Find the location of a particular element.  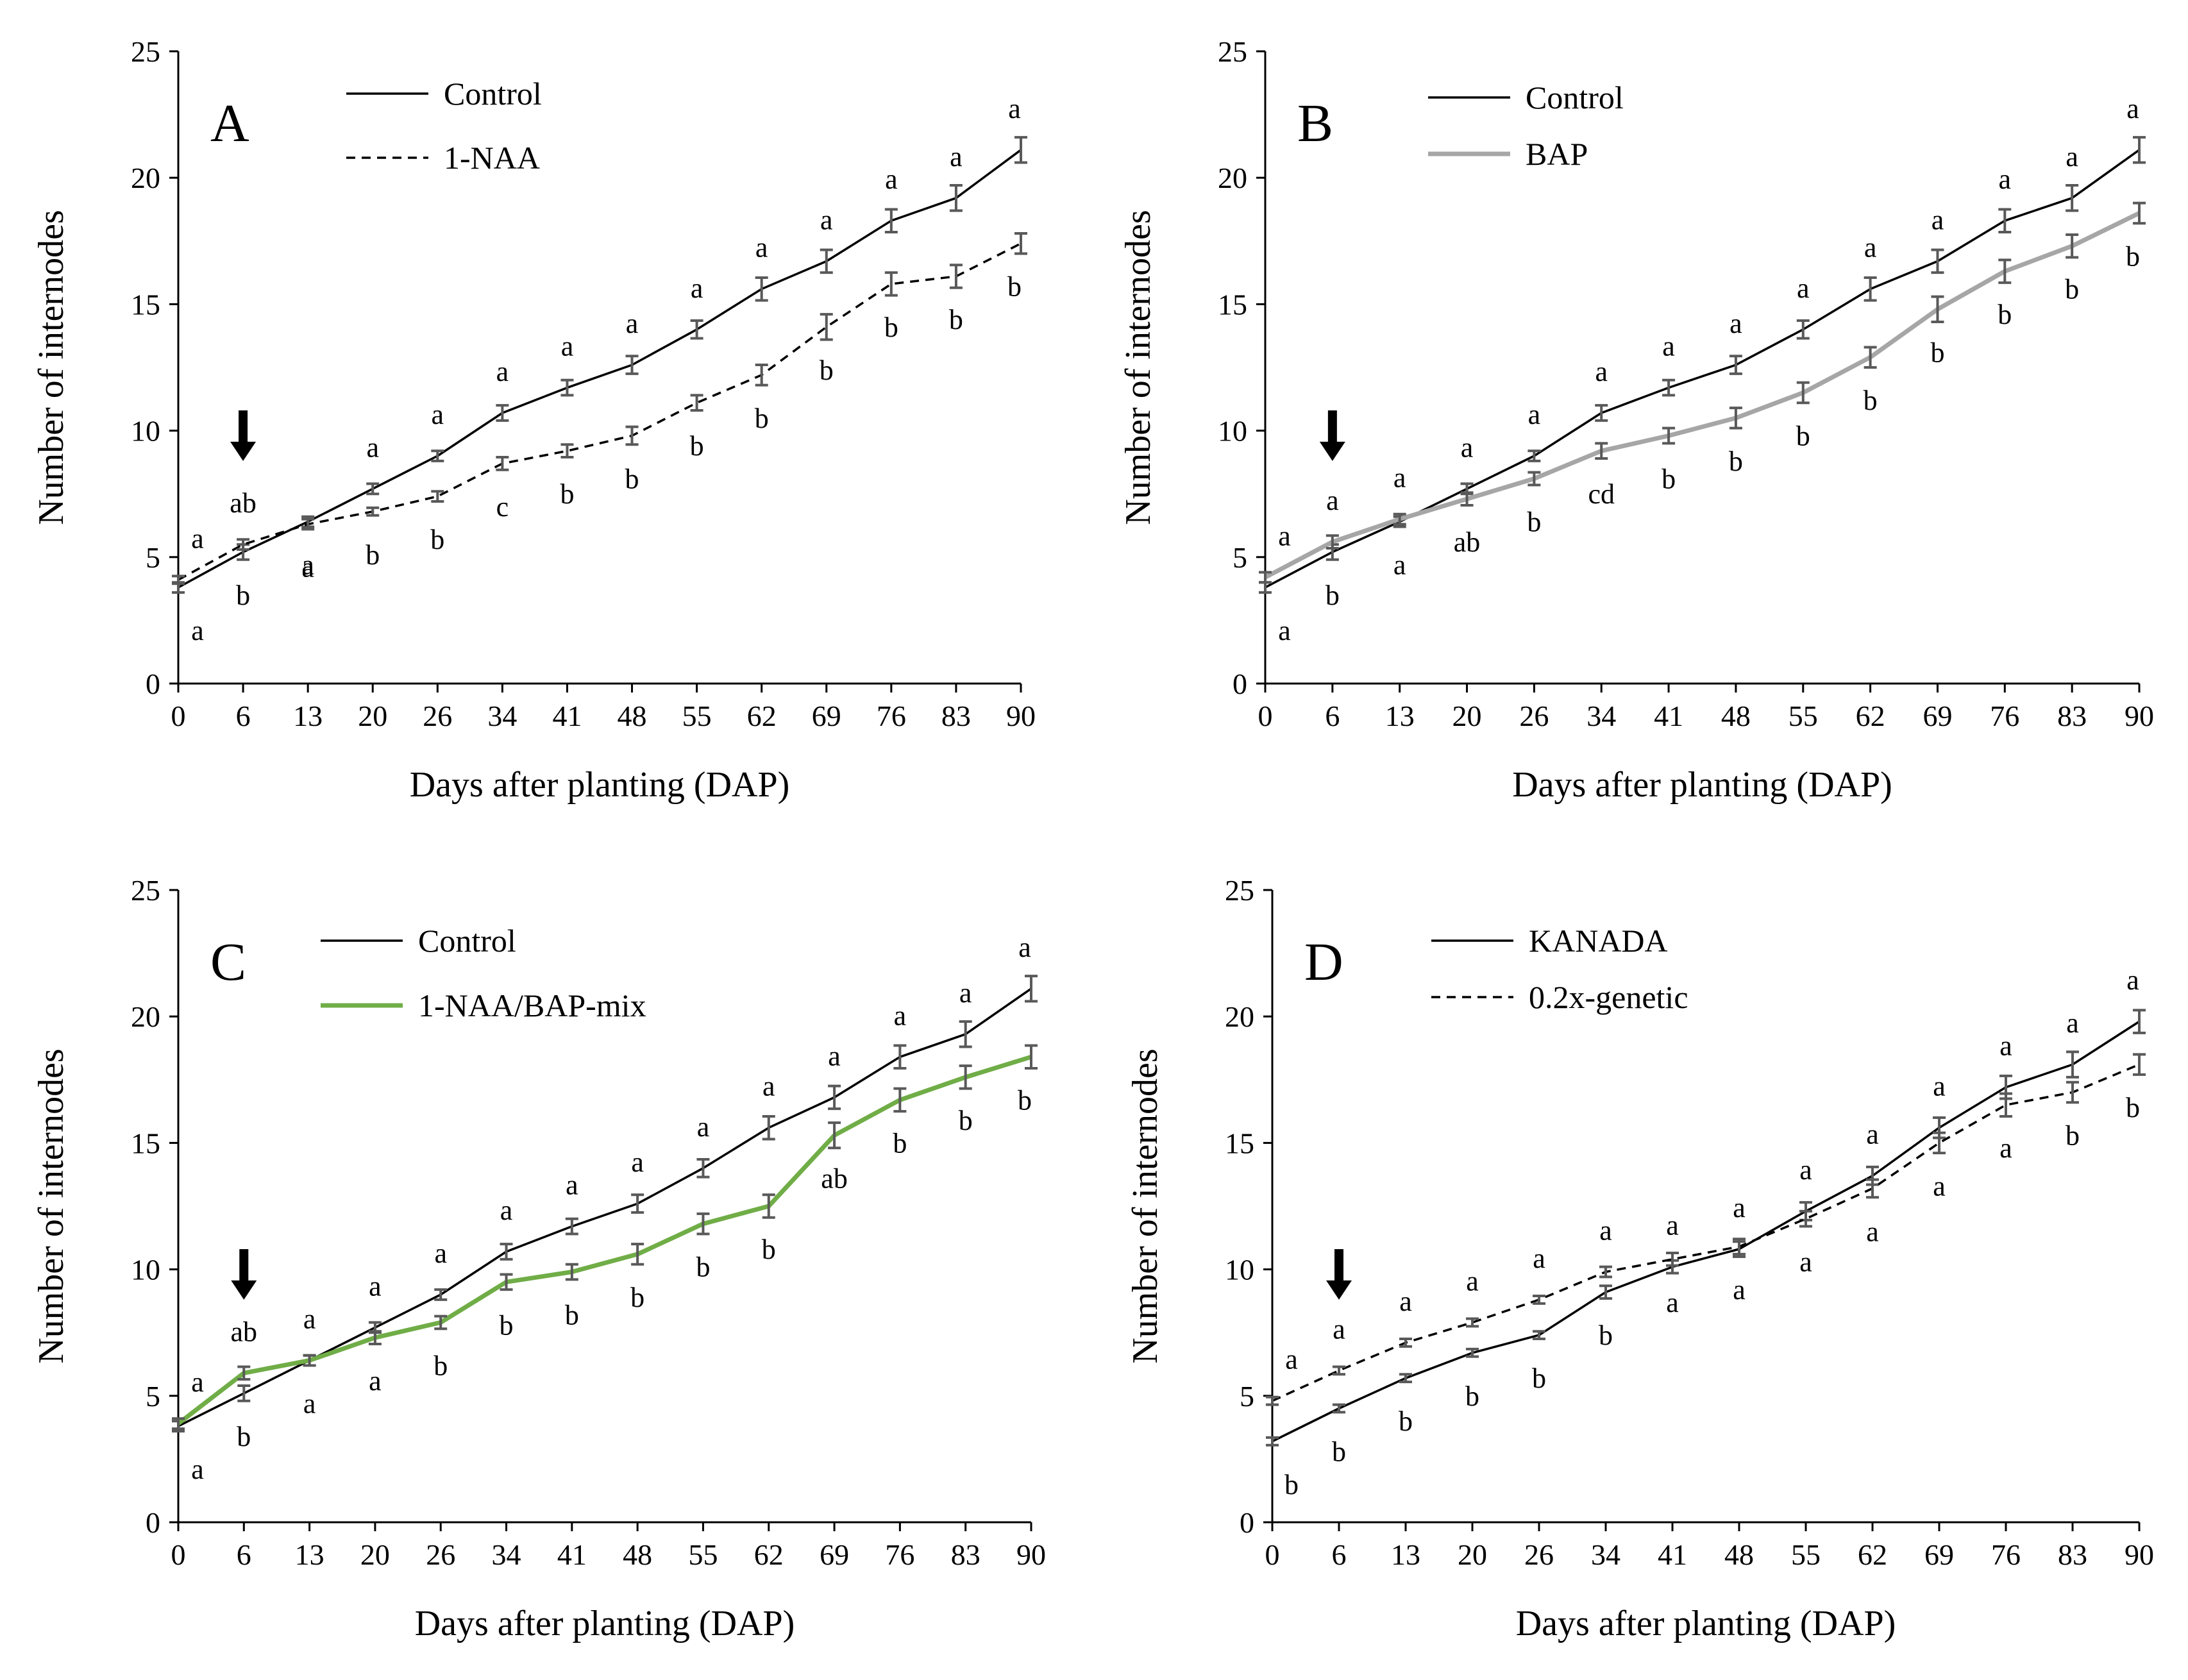

panel-letter: D is located at coordinates (1323, 962).